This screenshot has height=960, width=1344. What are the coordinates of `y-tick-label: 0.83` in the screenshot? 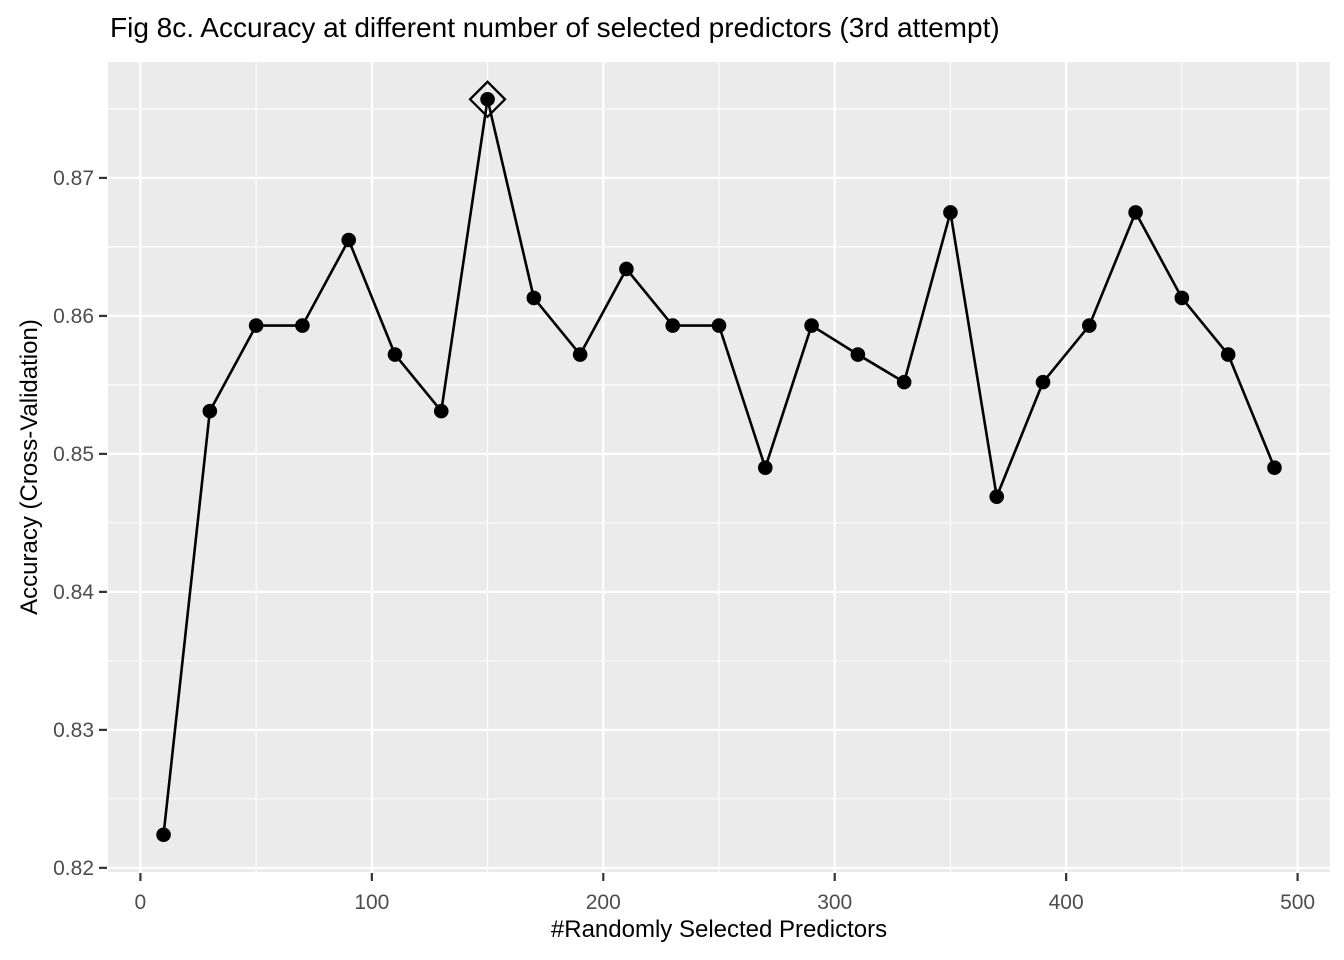 It's located at (73, 730).